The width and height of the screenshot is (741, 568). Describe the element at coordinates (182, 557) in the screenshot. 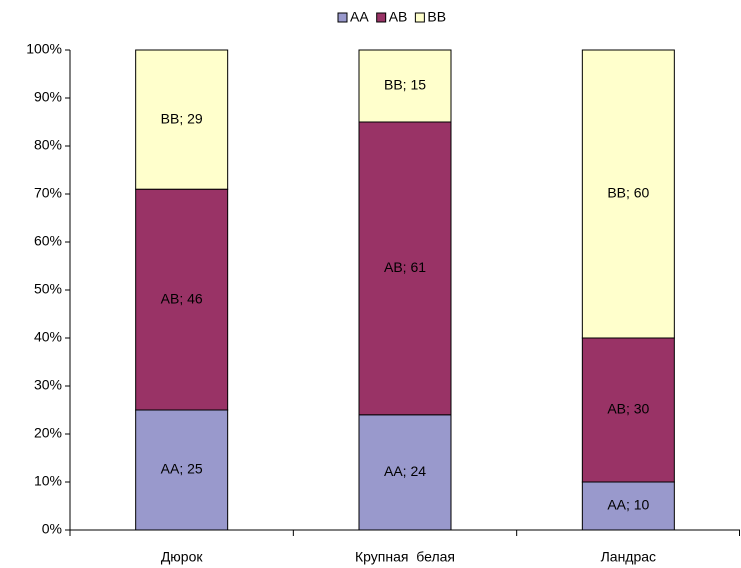

I see `x-tick-label: Дюрок` at that location.